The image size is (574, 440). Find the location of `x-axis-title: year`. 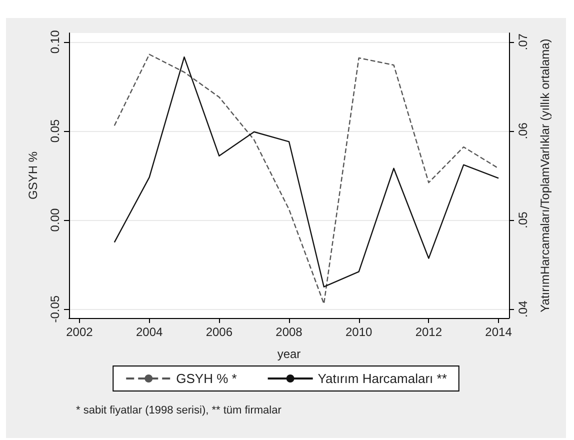

x-axis-title: year is located at coordinates (289, 354).